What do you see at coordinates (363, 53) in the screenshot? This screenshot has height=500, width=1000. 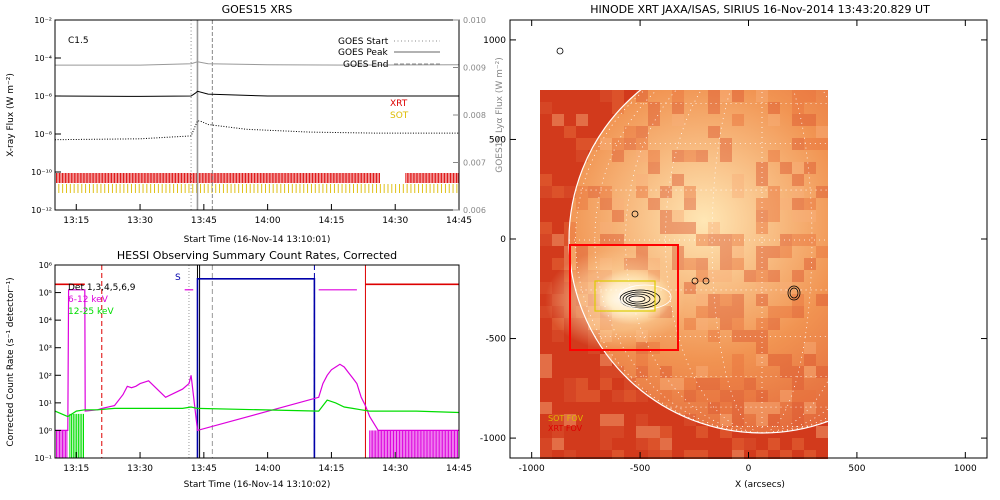 I see `legend-goes-peak-label: GOES Peak` at bounding box center [363, 53].